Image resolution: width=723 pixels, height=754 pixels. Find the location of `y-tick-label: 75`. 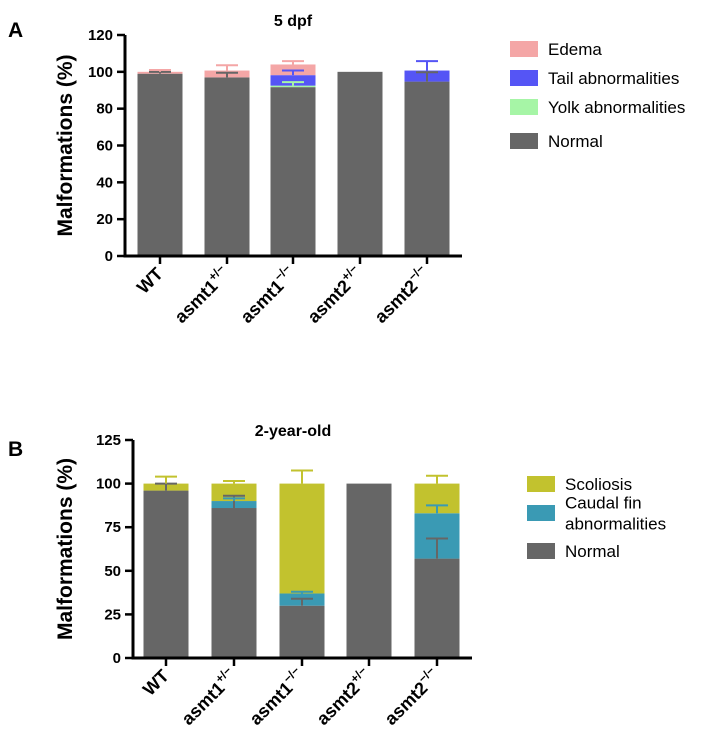

y-tick-label: 75 is located at coordinates (112, 527).